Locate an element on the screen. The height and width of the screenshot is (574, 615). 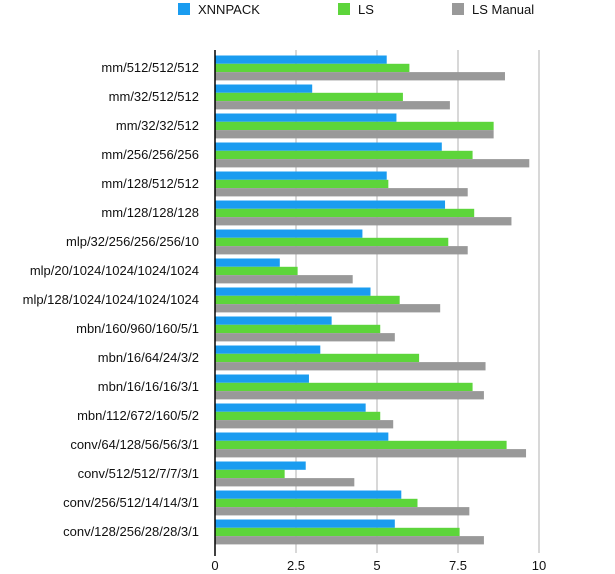
legend-label: LS is located at coordinates (366, 9).